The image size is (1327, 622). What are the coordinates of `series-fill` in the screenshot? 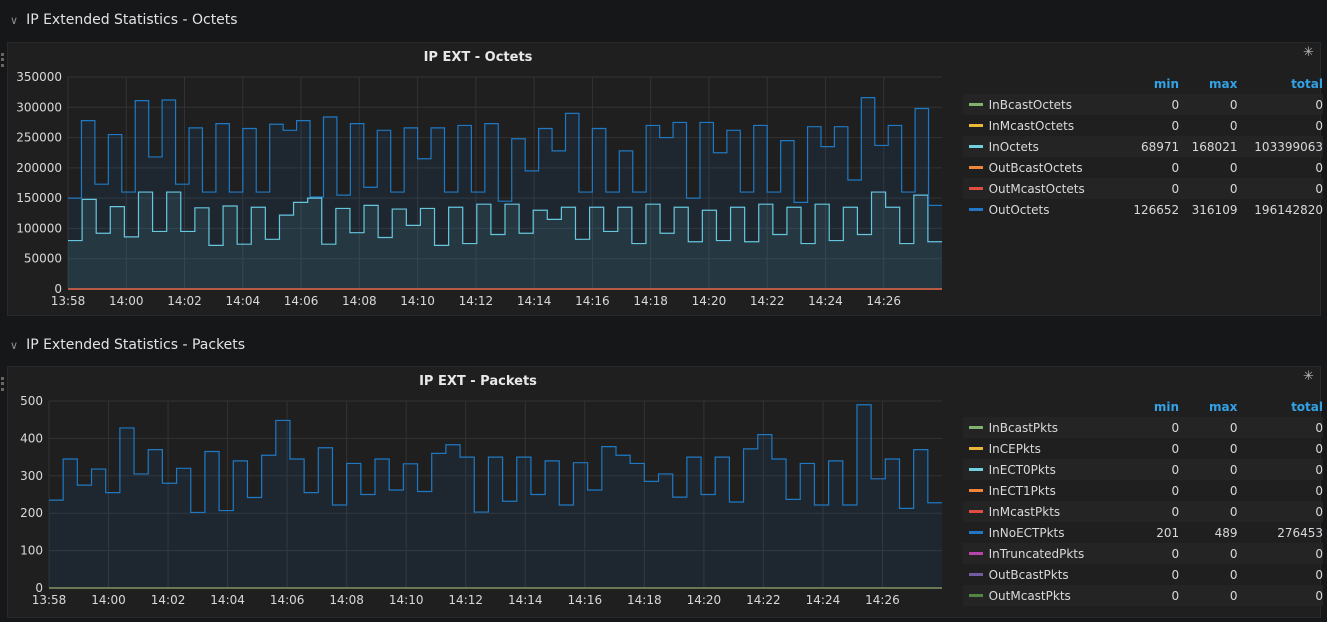 It's located at (505, 240).